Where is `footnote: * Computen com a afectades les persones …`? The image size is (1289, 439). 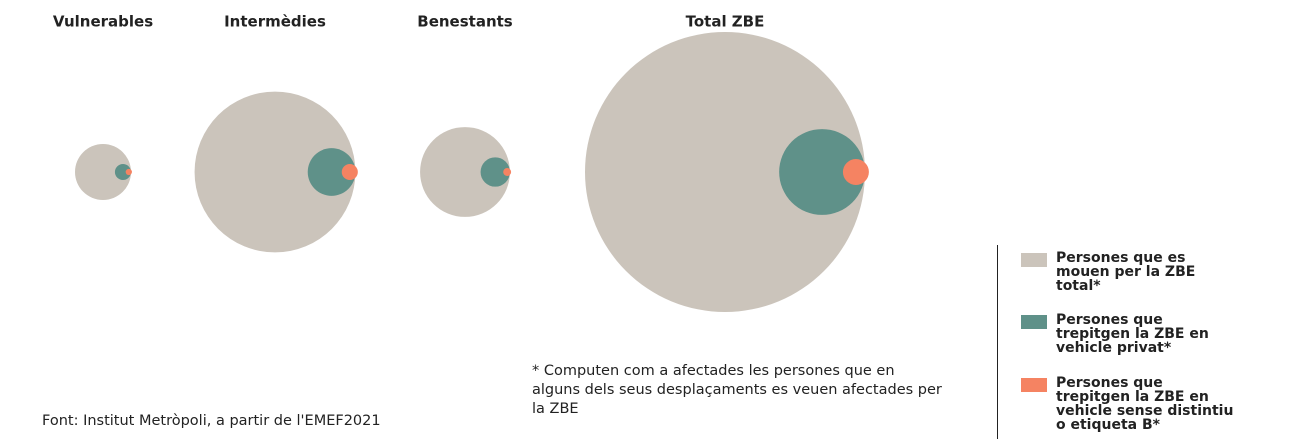 footnote: * Computen com a afectades les persones … is located at coordinates (737, 390).